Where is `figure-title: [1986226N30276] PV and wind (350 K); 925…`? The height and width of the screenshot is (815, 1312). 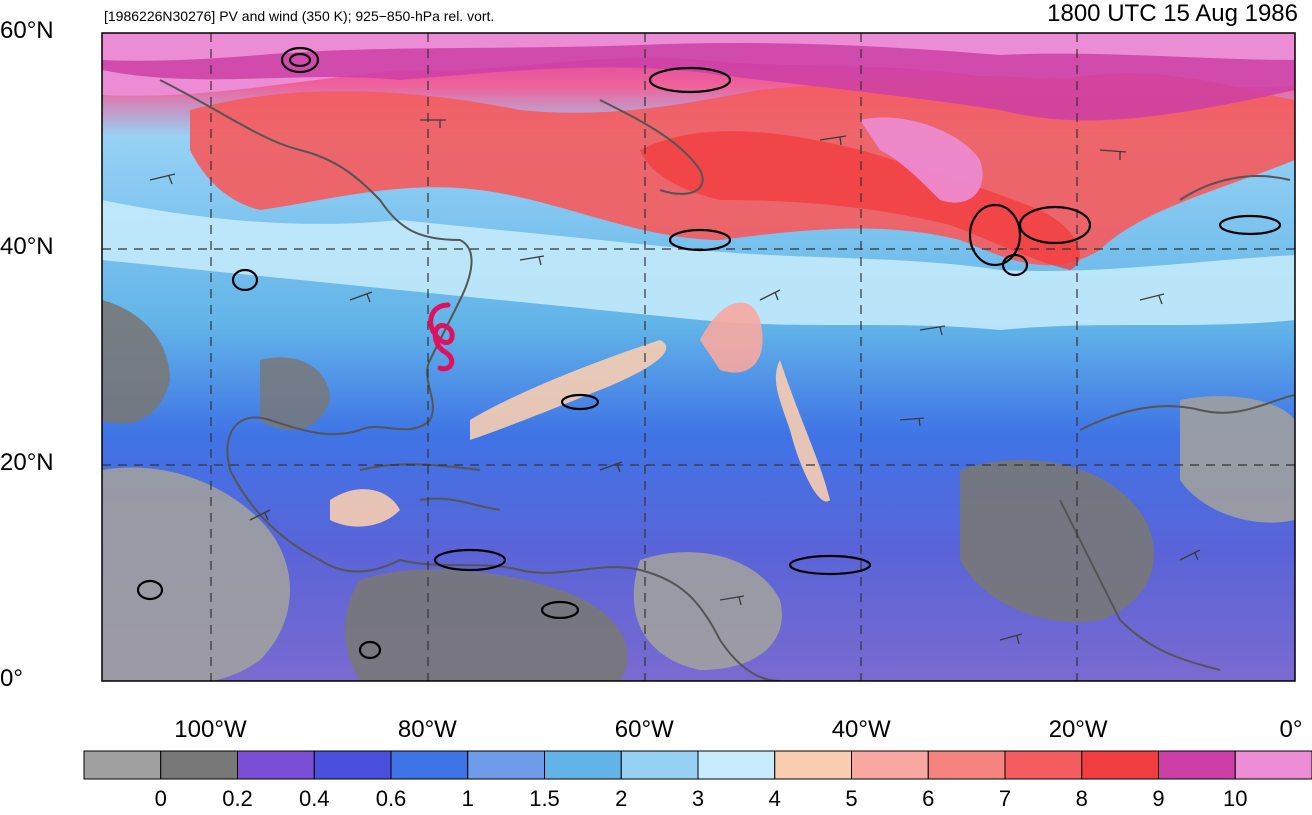 figure-title: [1986226N30276] PV and wind (350 K); 925… is located at coordinates (299, 16).